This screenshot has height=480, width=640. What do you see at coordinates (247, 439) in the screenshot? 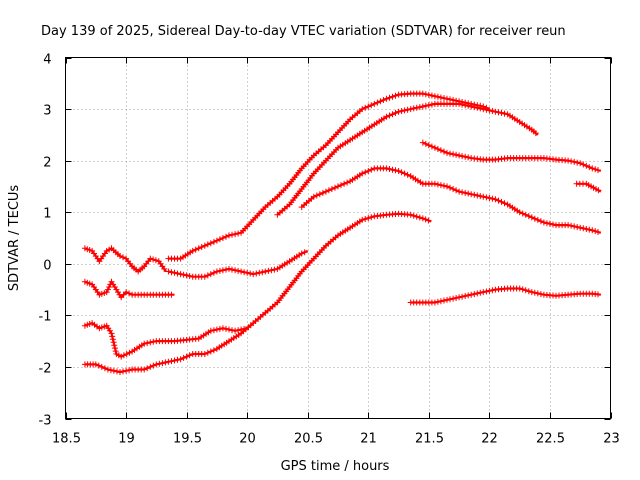
I see `x-tick-label: 20` at bounding box center [247, 439].